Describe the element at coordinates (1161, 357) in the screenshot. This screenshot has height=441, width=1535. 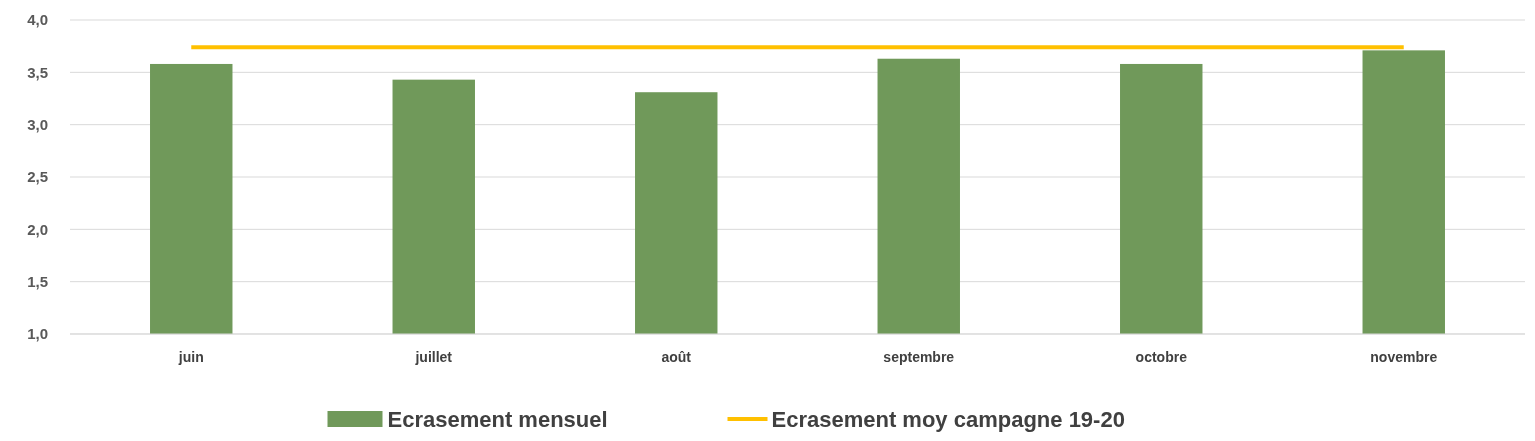
I see `x-tick-label: octobre` at that location.